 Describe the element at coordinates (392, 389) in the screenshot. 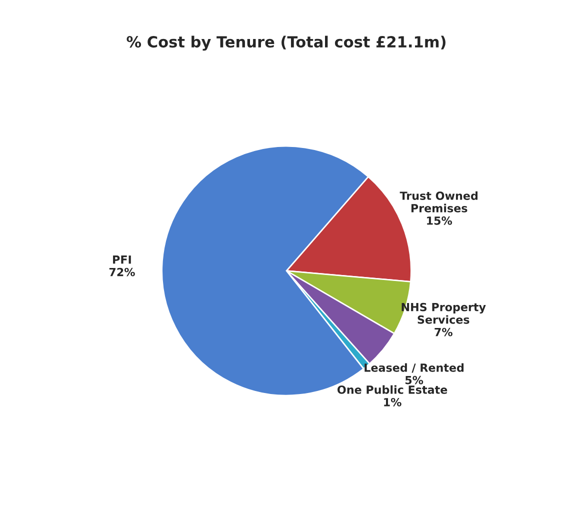

I see `slice-label: One Public Estate` at that location.